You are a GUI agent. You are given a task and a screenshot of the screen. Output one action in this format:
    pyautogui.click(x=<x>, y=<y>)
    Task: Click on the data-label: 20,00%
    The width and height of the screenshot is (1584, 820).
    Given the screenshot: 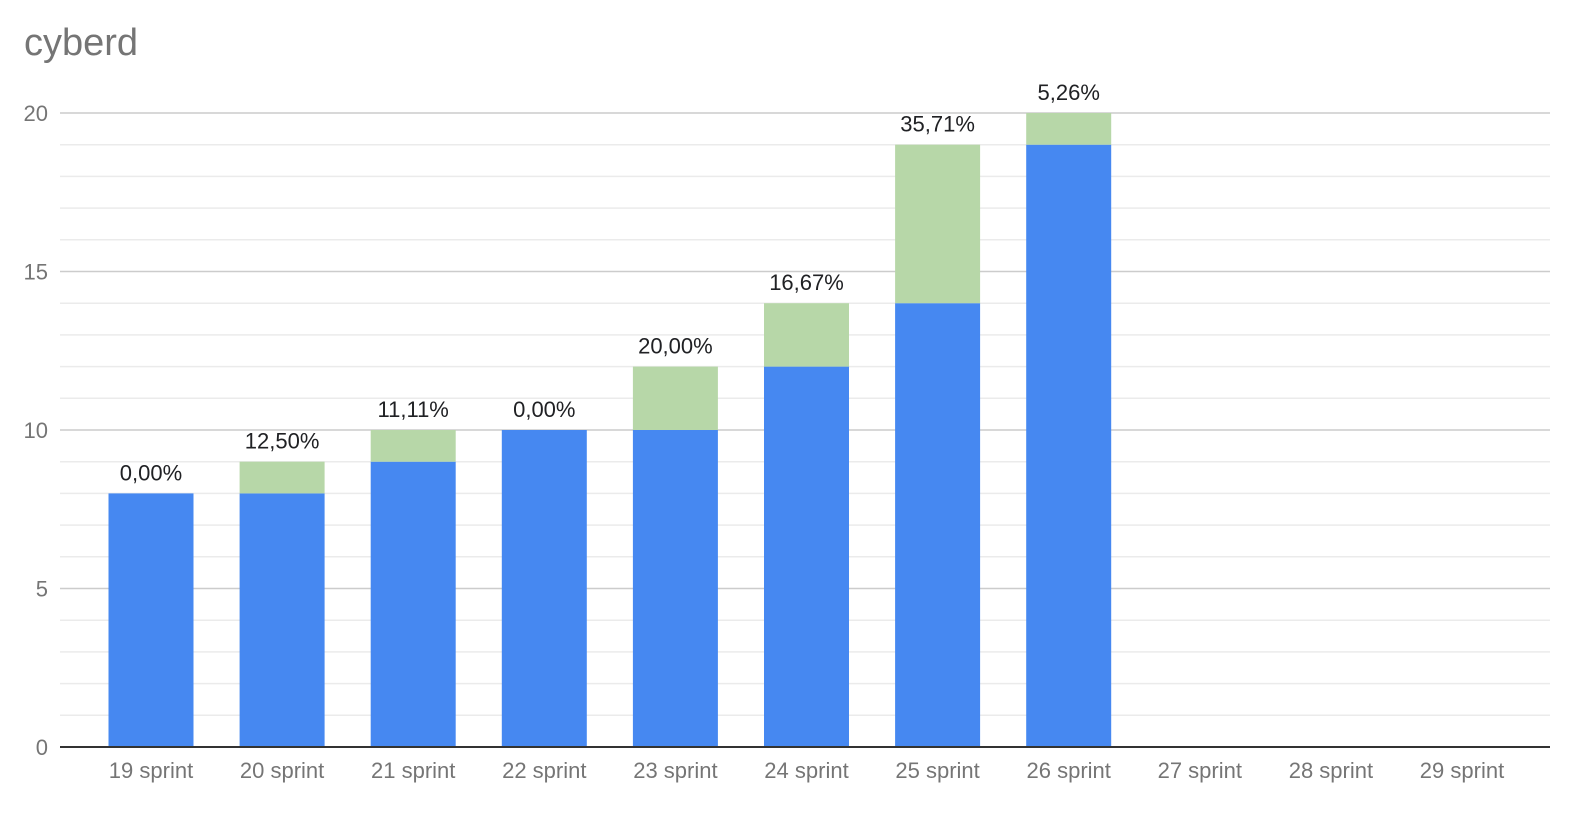 What is the action you would take?
    pyautogui.click(x=675, y=346)
    